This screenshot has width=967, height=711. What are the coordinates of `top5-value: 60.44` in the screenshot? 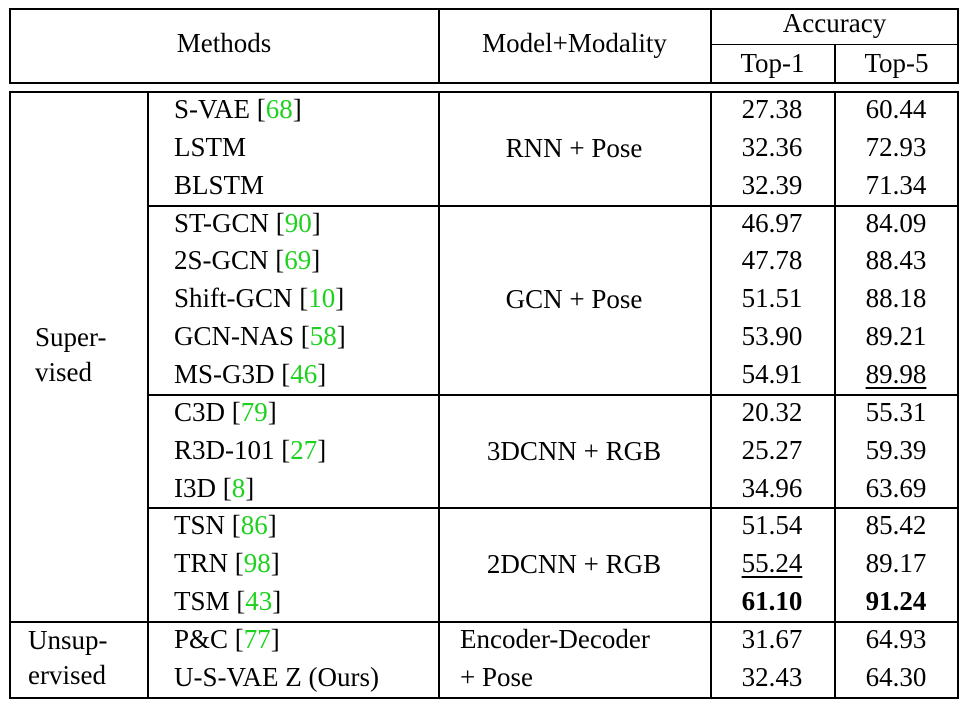 It's located at (896, 109).